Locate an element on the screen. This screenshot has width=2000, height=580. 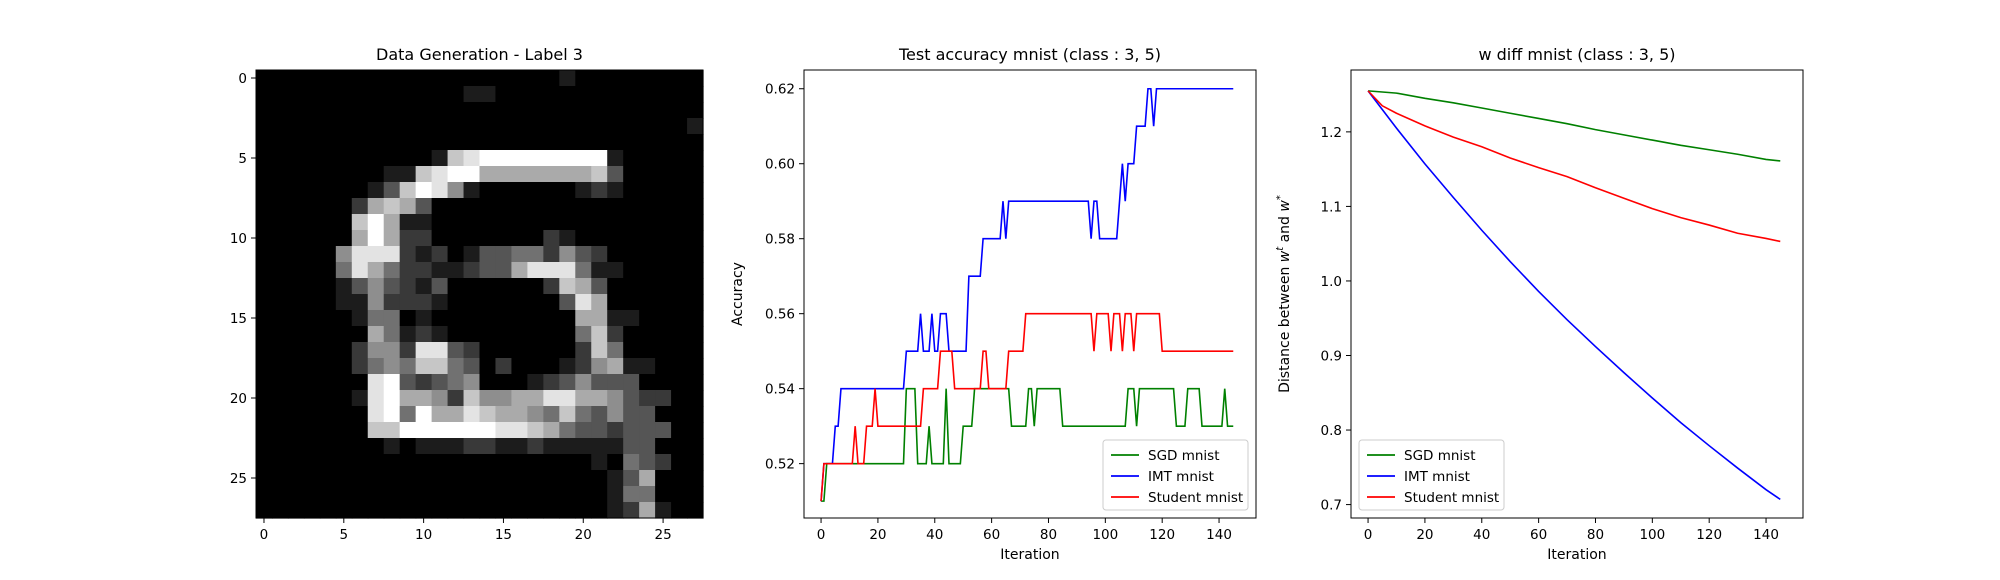
x-tick-label: 10 is located at coordinates (423, 535).